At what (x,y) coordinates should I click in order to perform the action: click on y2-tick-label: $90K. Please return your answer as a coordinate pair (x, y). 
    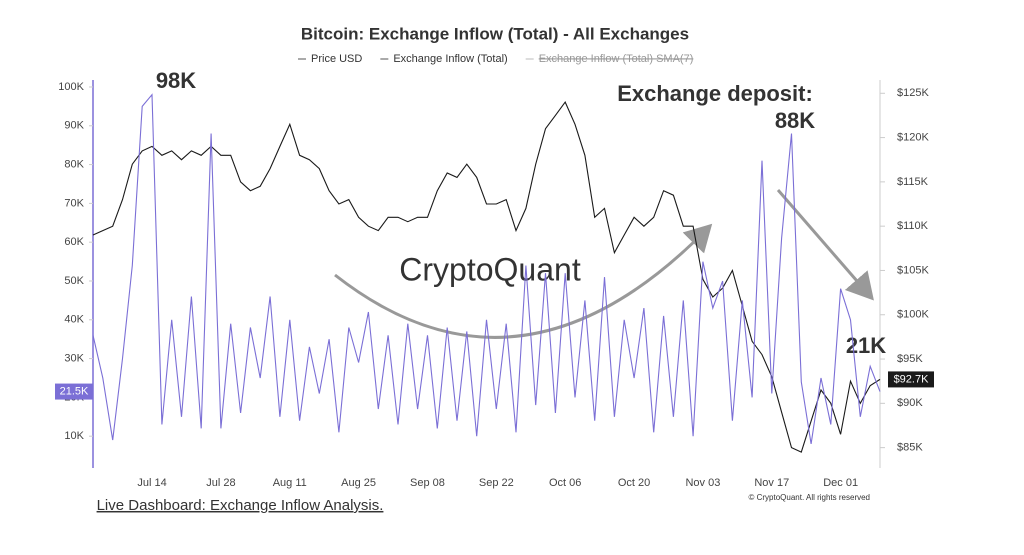
    Looking at the image, I should click on (910, 403).